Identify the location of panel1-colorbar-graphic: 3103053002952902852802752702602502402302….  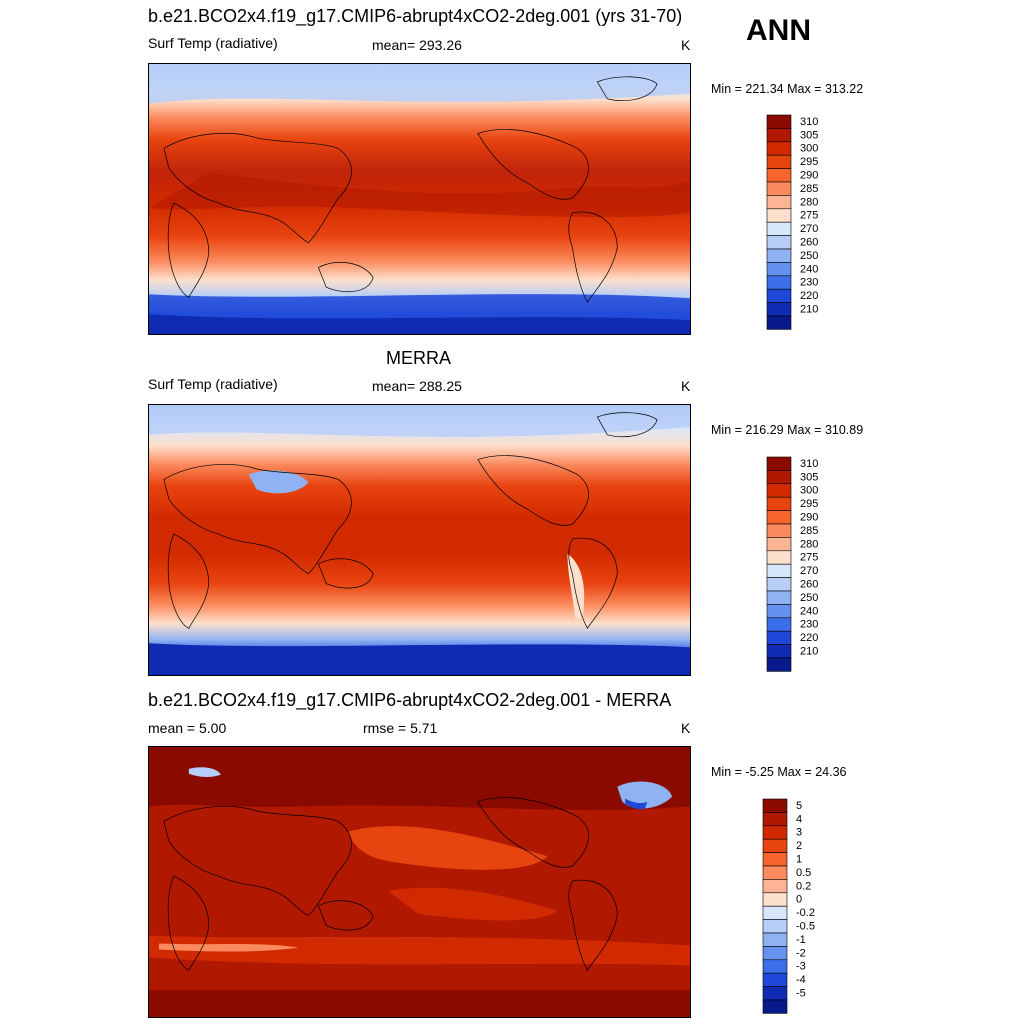
(792, 222).